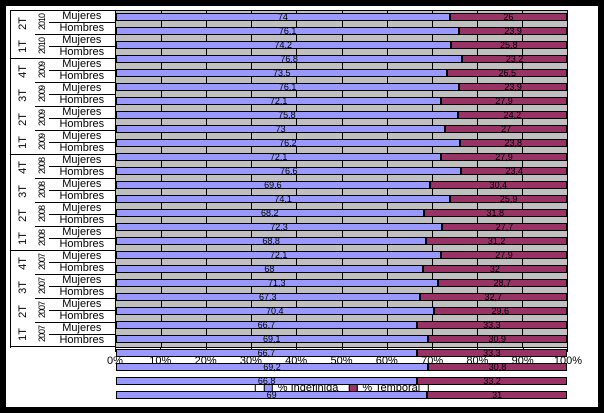 The image size is (604, 413). I want to click on bar-value-label: 25,9, so click(508, 198).